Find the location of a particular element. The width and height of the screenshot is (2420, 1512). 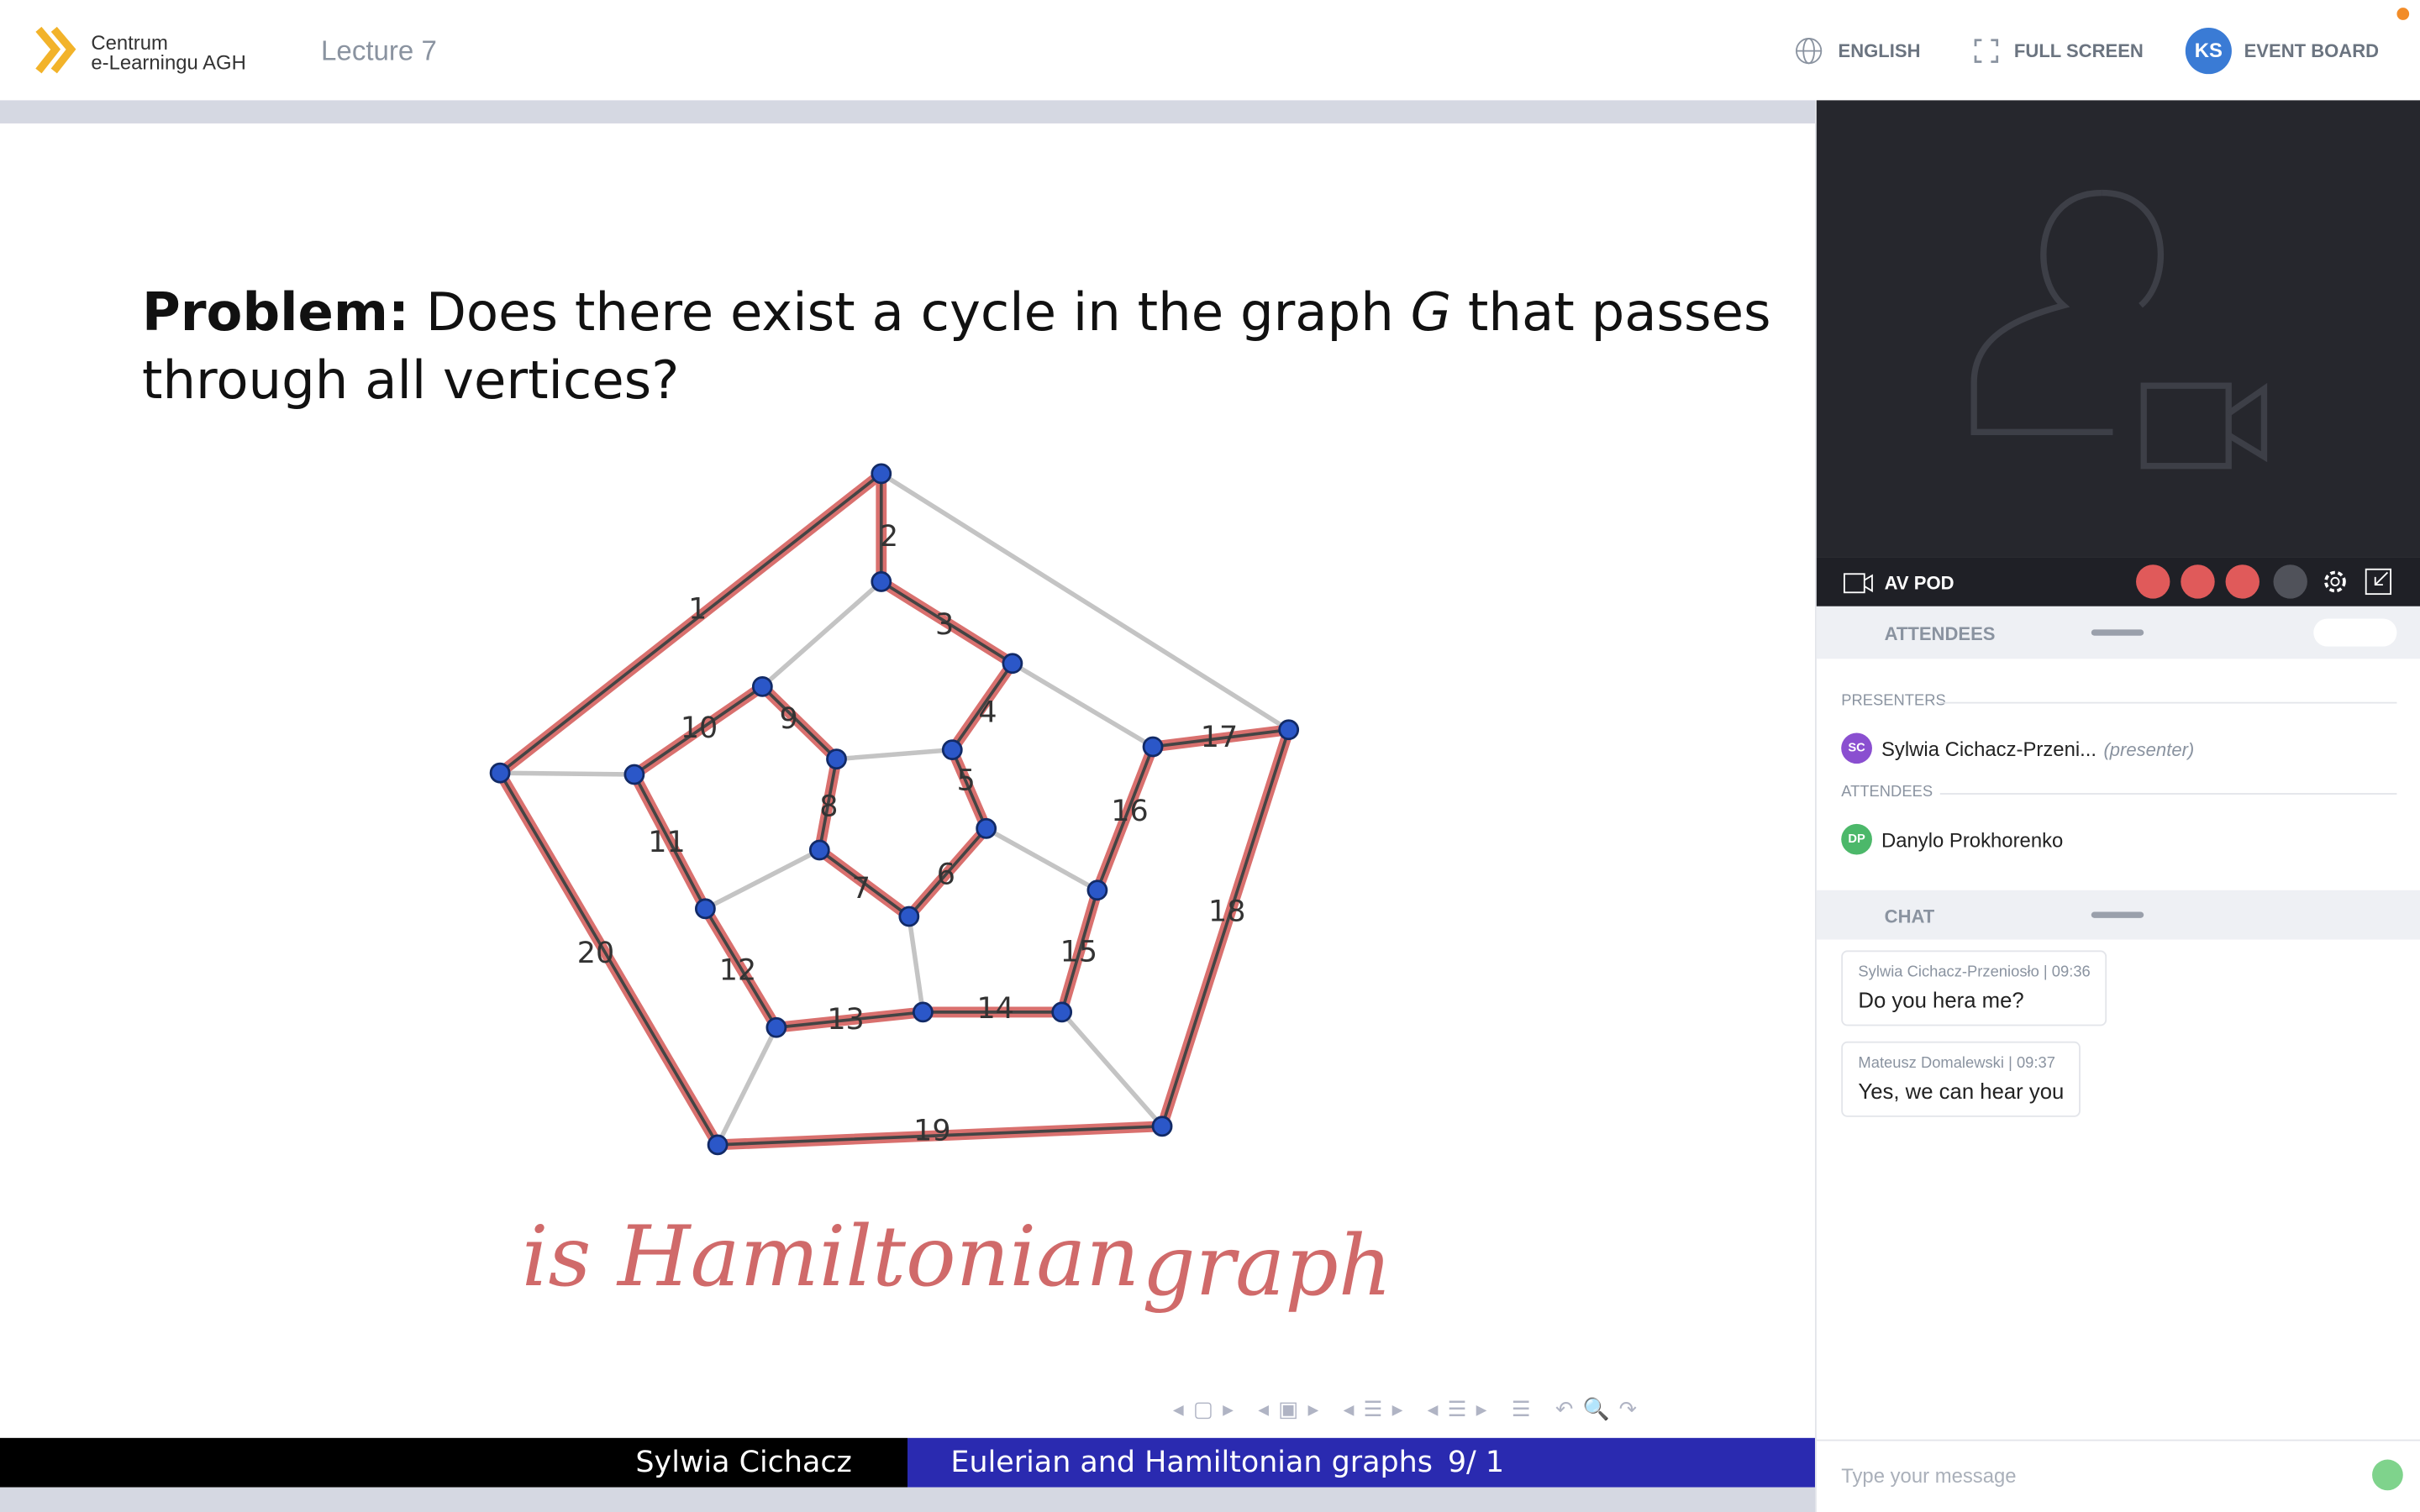

edge-label: 13 is located at coordinates (845, 1020).